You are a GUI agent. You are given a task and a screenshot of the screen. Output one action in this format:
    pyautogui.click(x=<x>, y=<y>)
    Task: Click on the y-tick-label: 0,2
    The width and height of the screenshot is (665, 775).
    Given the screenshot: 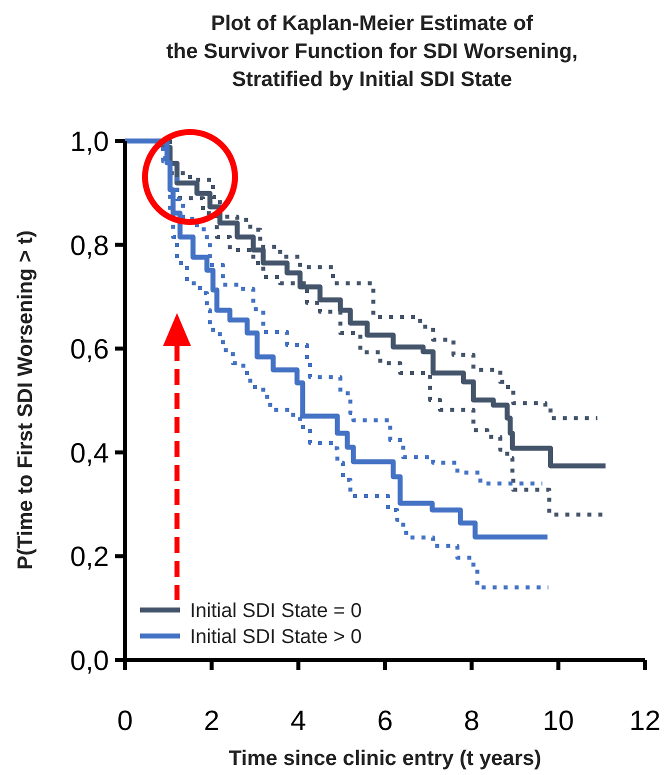 What is the action you would take?
    pyautogui.click(x=89, y=556)
    